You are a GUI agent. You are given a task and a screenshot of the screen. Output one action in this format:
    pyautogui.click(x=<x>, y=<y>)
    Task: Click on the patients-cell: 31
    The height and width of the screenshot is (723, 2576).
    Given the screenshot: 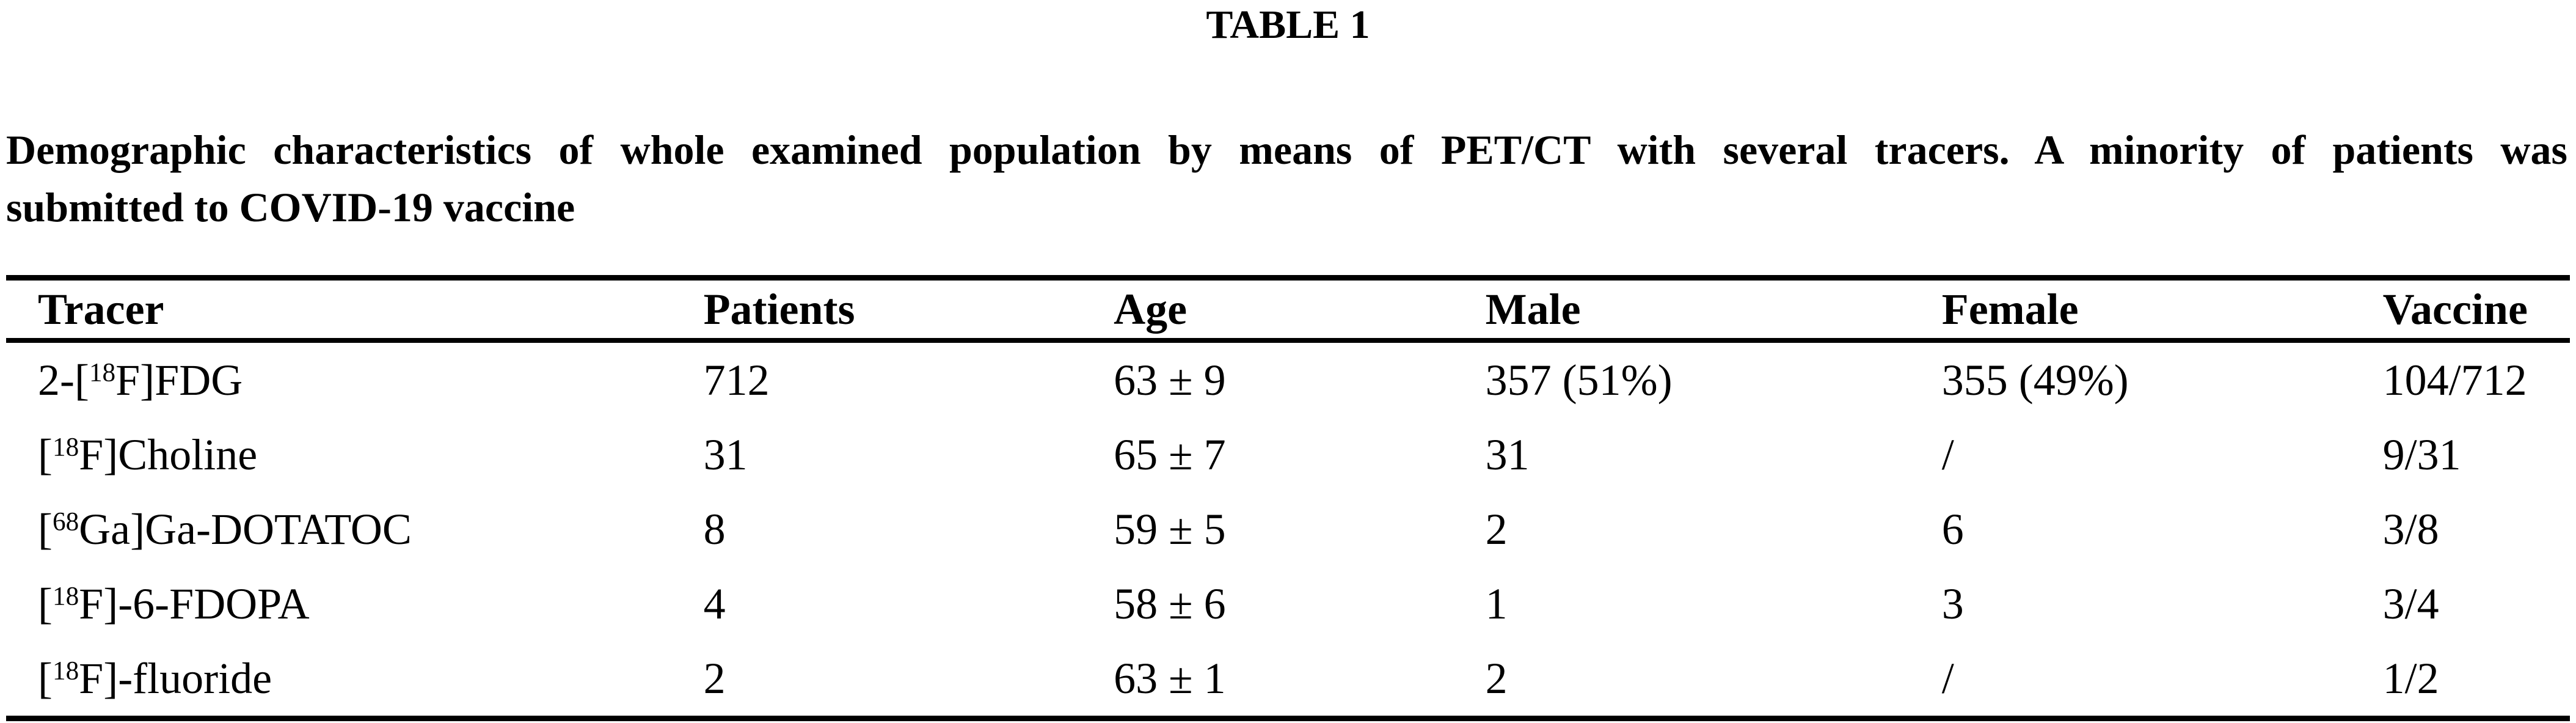 What is the action you would take?
    pyautogui.click(x=725, y=454)
    